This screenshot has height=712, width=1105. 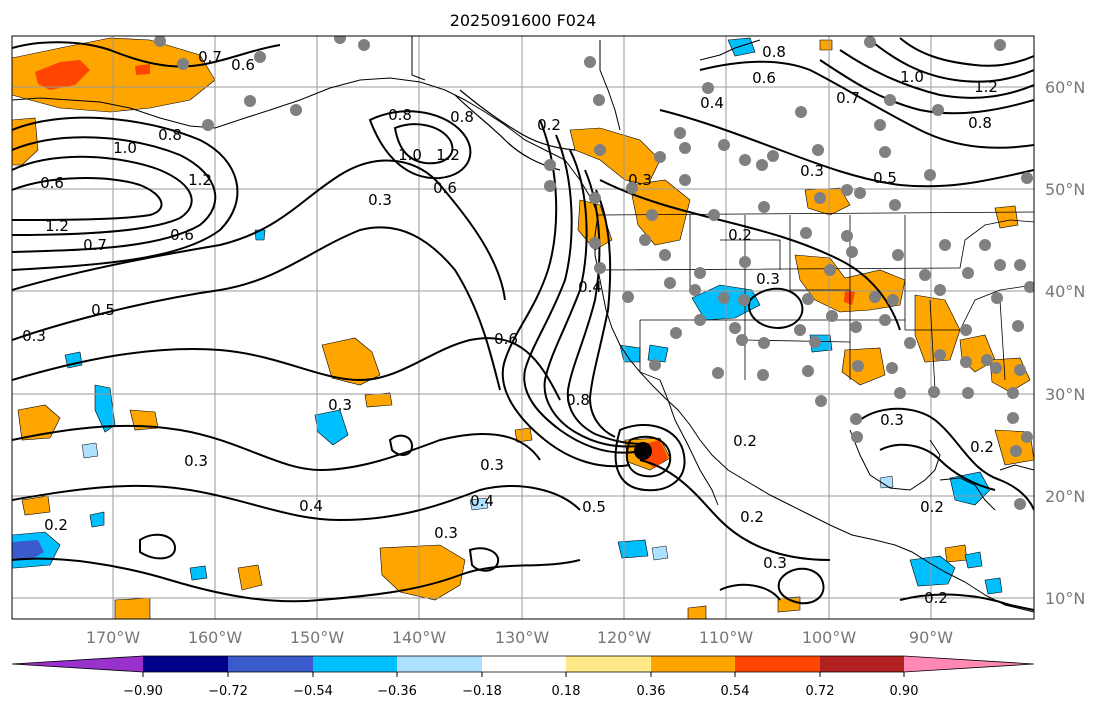 I want to click on longitude-label: 160°W, so click(x=215, y=637).